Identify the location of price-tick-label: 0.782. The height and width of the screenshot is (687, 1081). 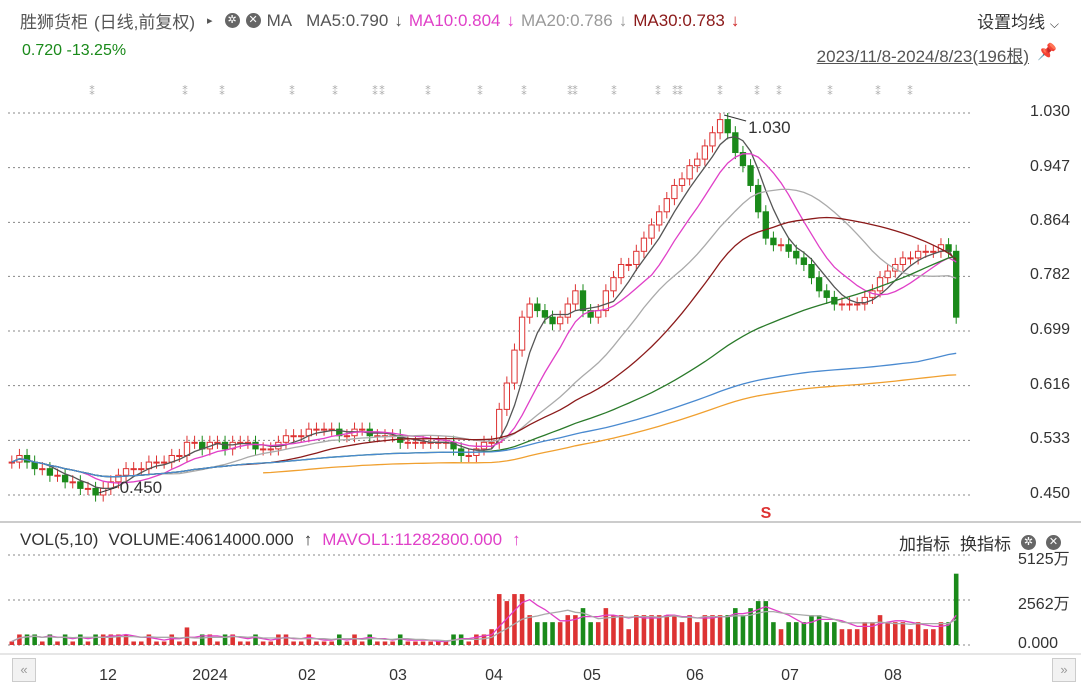
(1050, 275).